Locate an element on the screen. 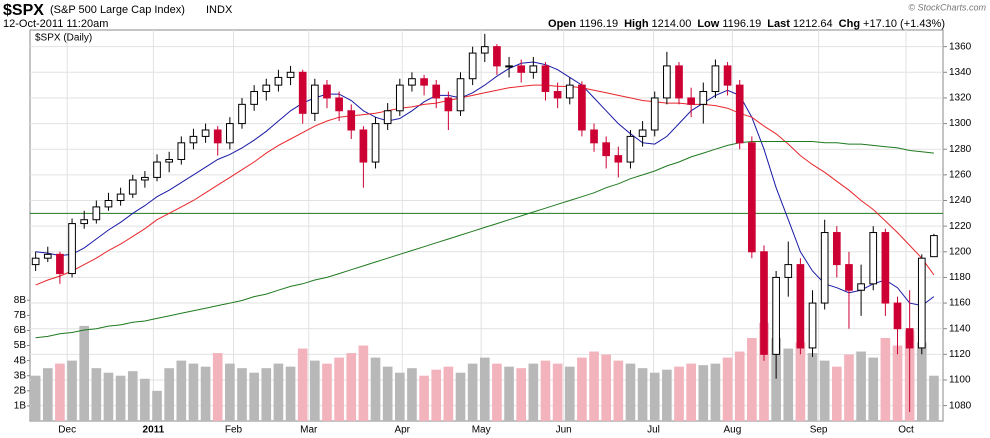  y-tick-label: 1260 is located at coordinates (960, 175).